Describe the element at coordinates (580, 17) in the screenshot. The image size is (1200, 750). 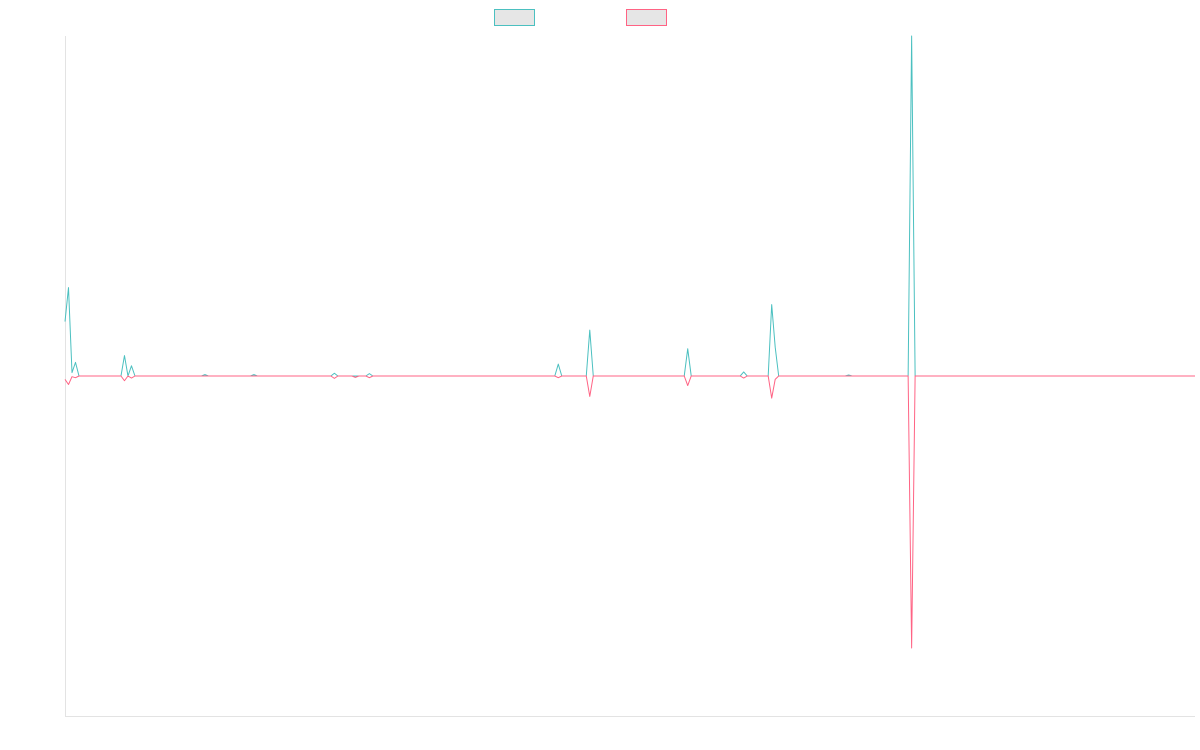
I see `legend` at that location.